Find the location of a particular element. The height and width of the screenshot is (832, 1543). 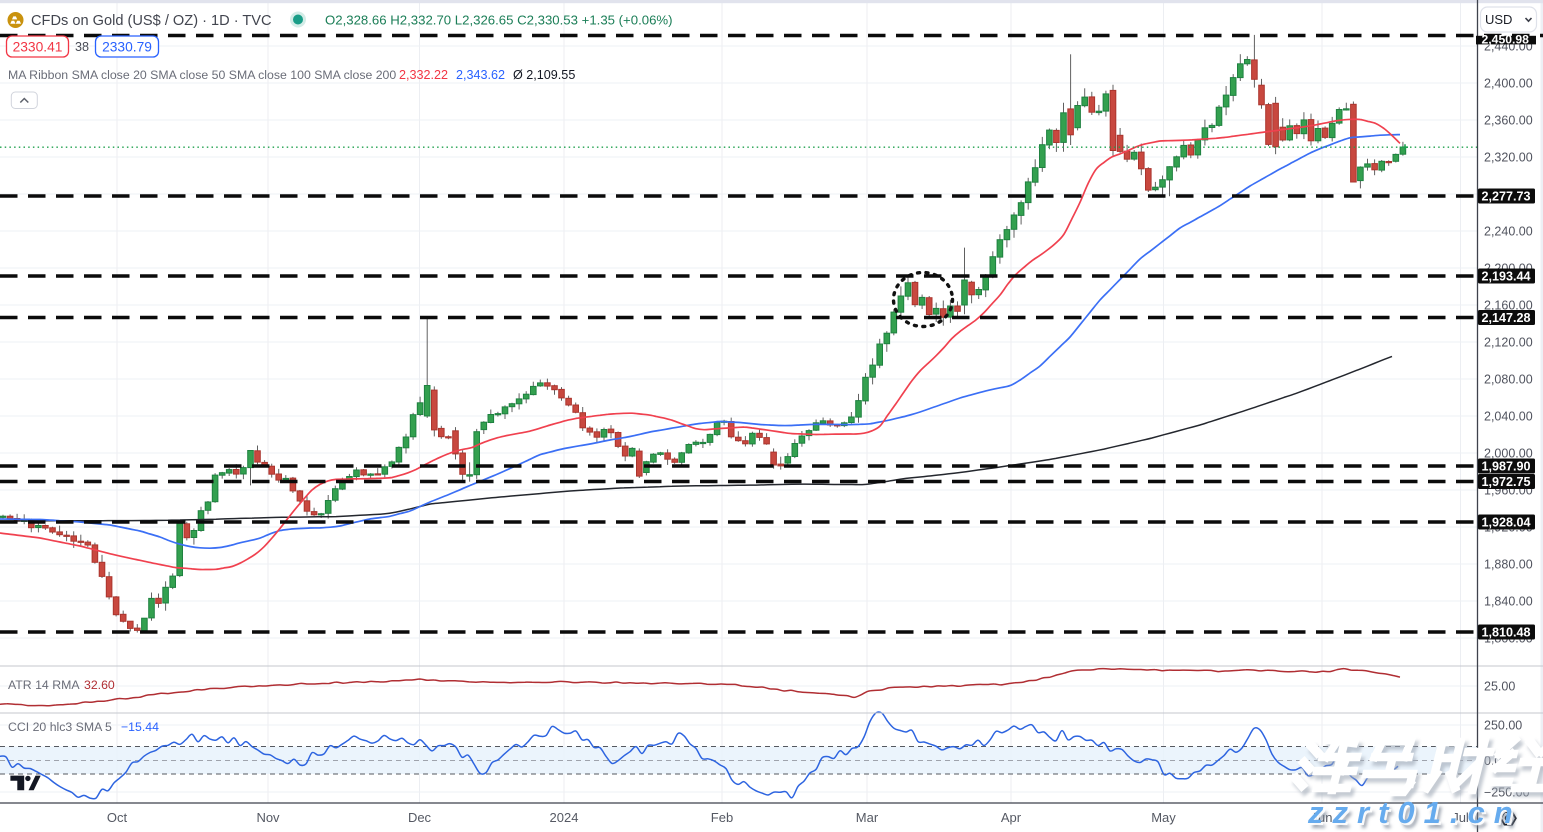

svg-text: 2,320.00 is located at coordinates (1508, 157).